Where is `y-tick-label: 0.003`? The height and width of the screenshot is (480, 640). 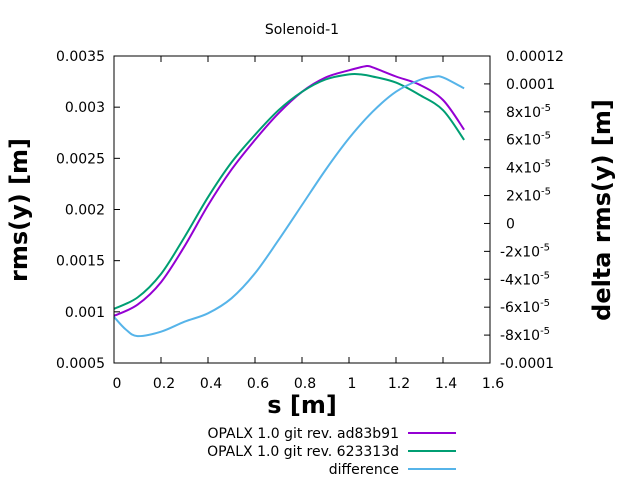
y-tick-label: 0.003 is located at coordinates (85, 108).